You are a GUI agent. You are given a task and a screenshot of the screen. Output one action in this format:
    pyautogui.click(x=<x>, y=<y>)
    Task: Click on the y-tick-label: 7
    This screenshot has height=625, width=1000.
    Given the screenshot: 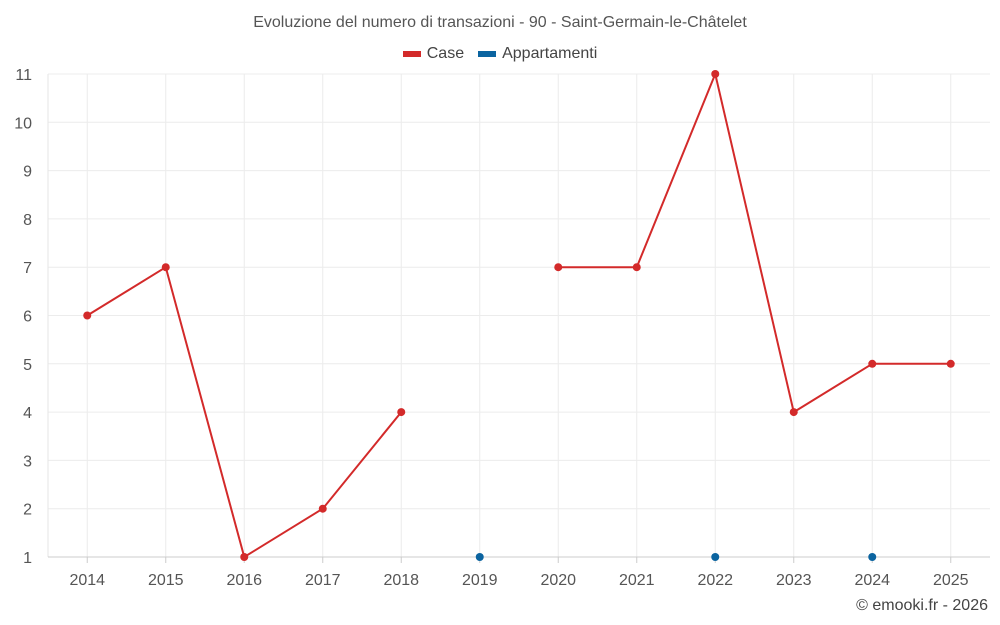 What is the action you would take?
    pyautogui.click(x=27, y=268)
    